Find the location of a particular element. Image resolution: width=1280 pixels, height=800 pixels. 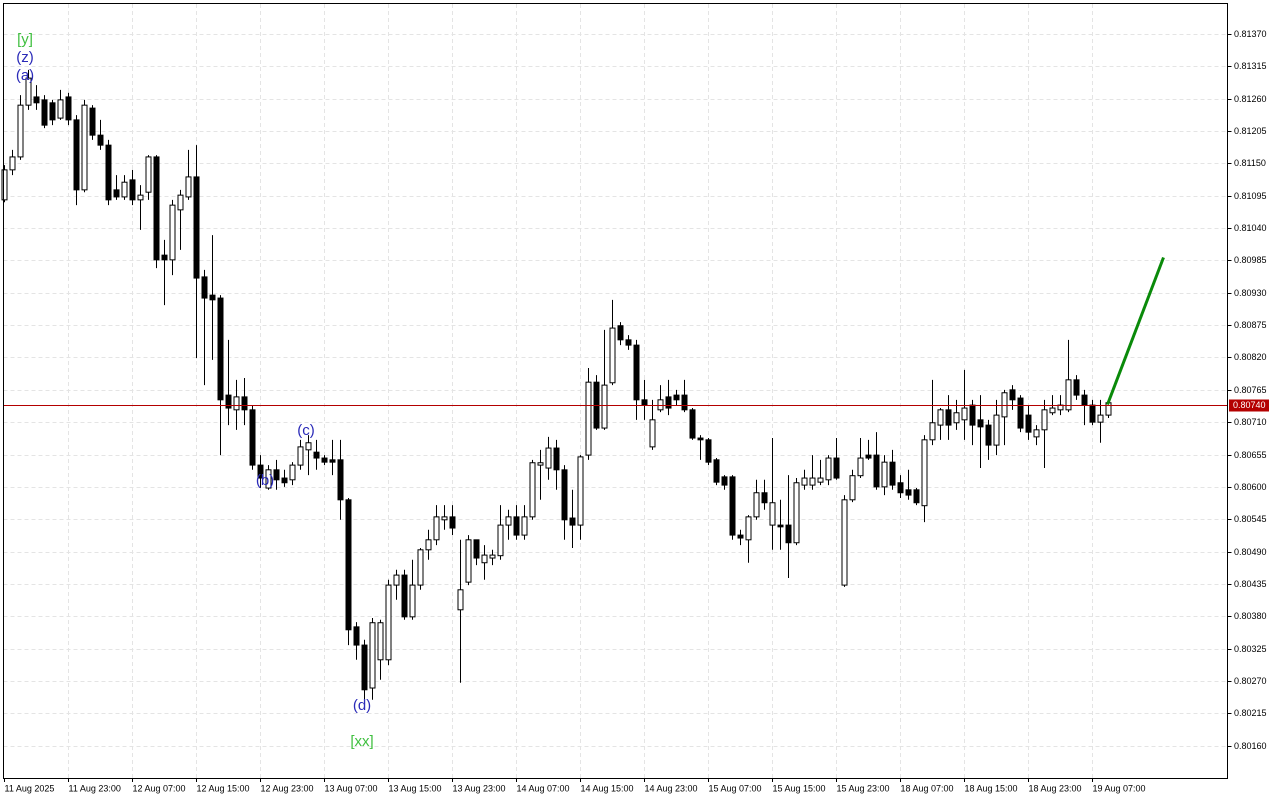

y-tick-label: 0.80985 is located at coordinates (1250, 260).